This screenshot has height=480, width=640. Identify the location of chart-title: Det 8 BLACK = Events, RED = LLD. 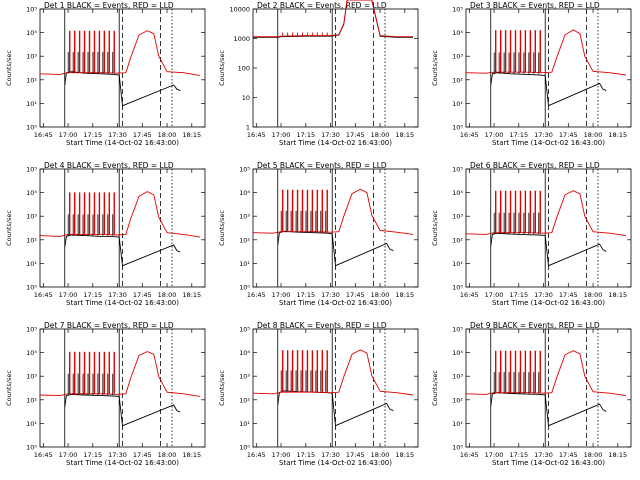
(322, 325).